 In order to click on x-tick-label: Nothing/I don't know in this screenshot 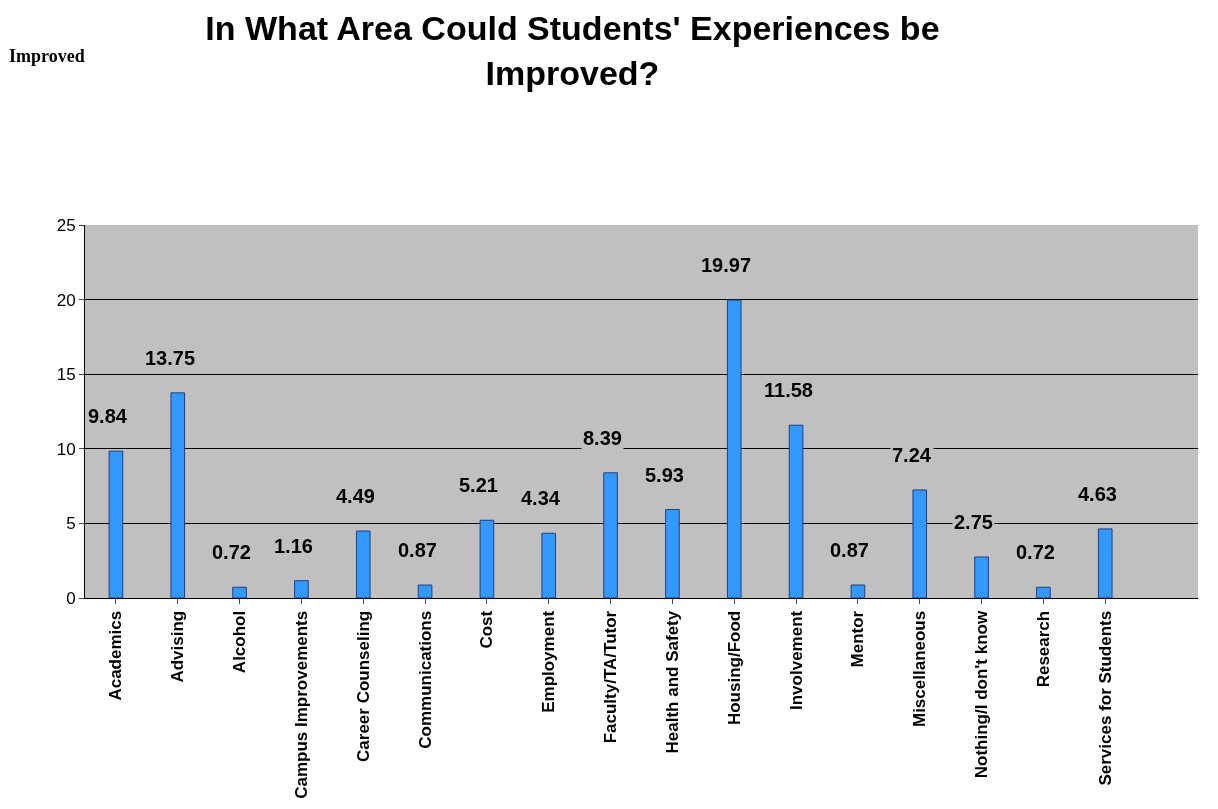, I will do `click(982, 694)`.